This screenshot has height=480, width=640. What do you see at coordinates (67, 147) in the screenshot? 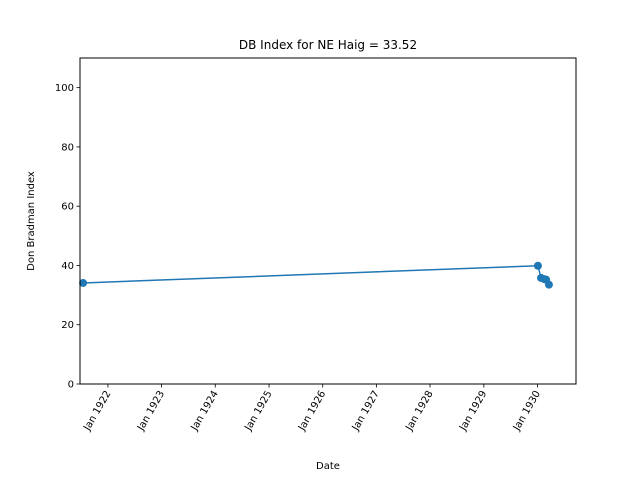
I see `y-tick-label: 80` at bounding box center [67, 147].